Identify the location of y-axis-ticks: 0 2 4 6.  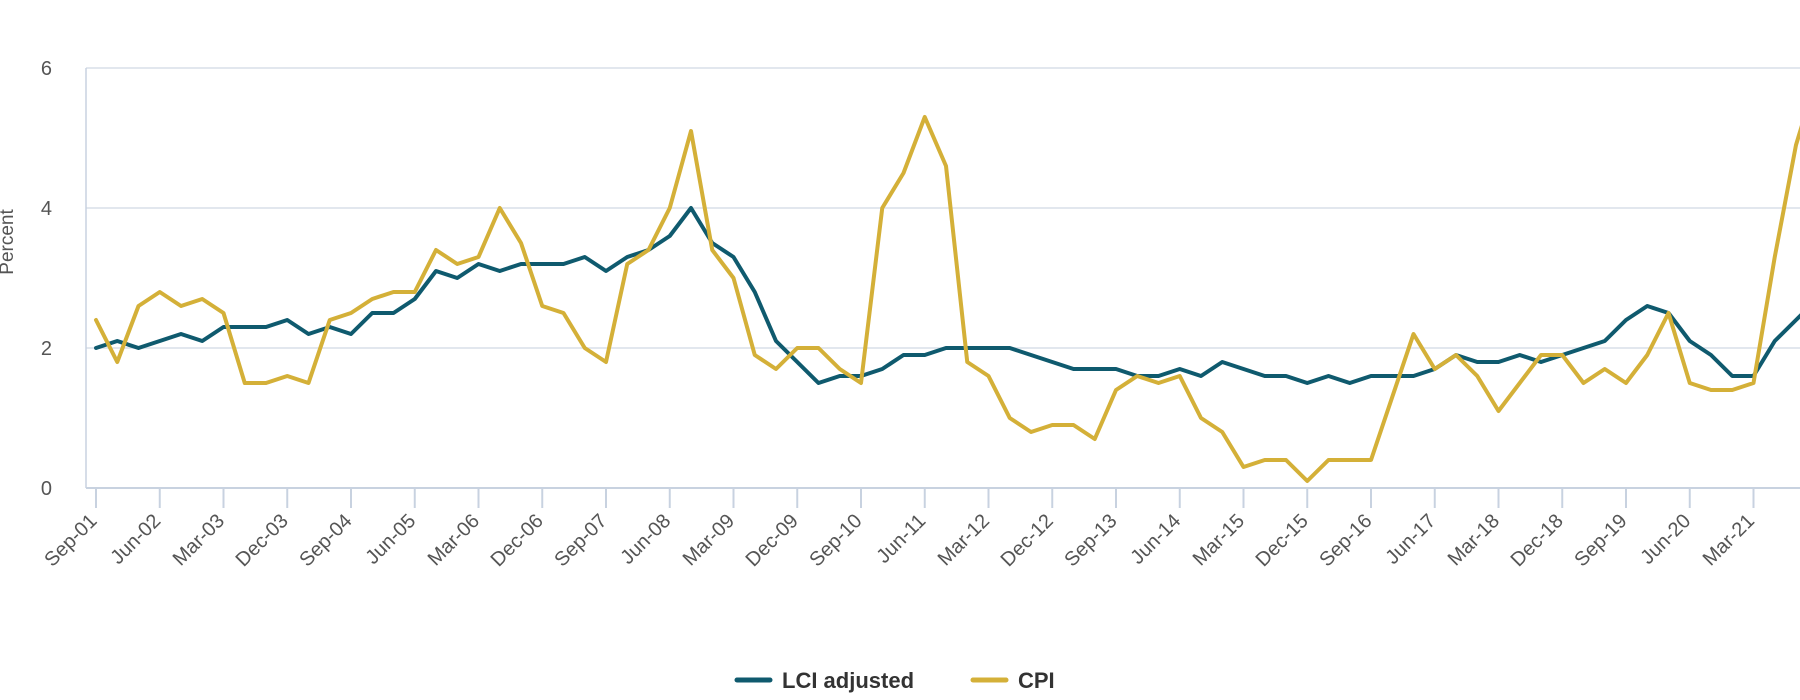
(46, 279).